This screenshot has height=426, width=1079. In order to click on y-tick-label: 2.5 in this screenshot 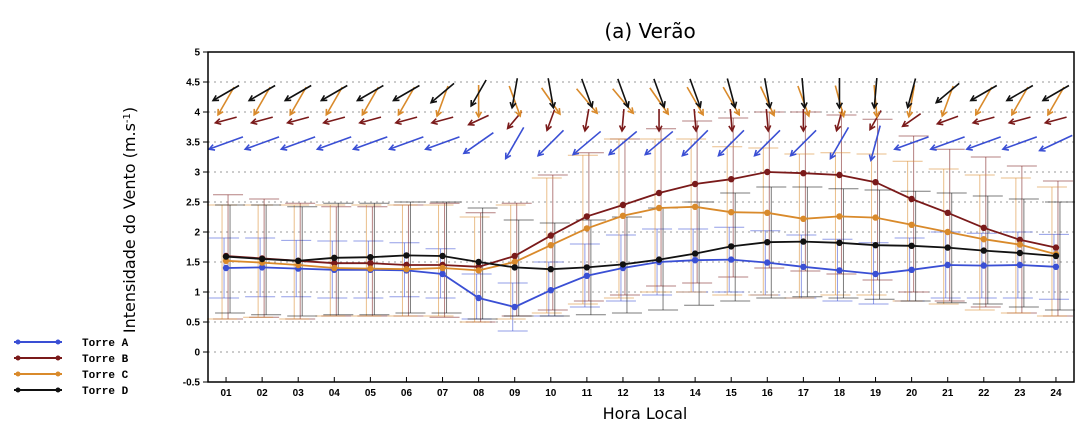, I will do `click(193, 203)`.